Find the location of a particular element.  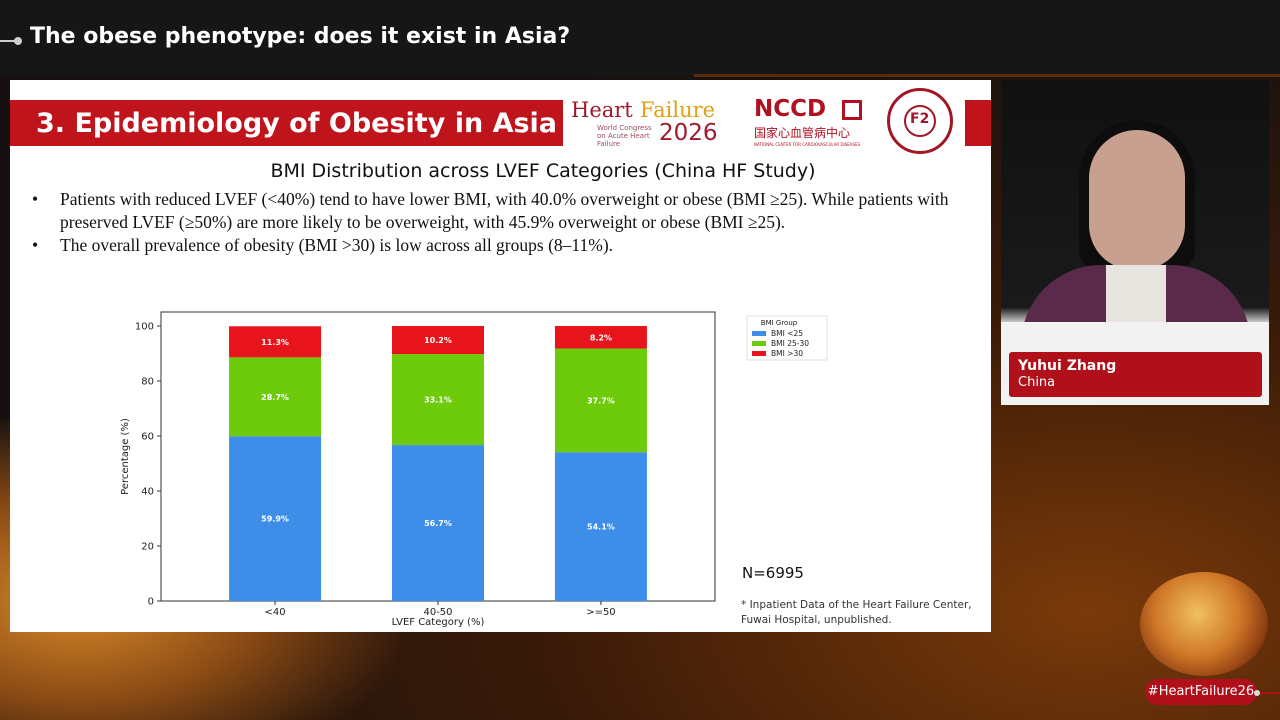

x-tick-label: 40-50 is located at coordinates (437, 612).